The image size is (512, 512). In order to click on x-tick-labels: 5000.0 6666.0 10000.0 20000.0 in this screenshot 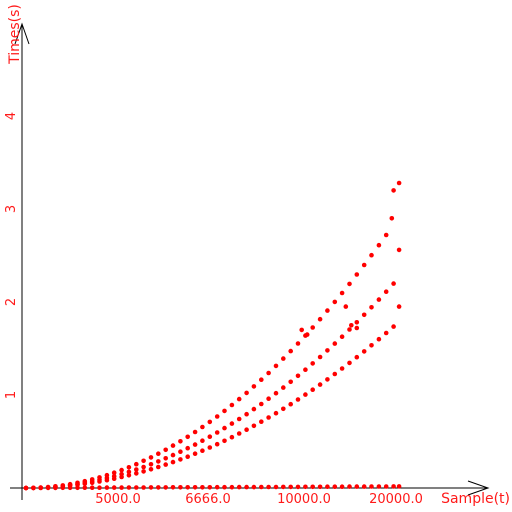, I will do `click(259, 499)`.